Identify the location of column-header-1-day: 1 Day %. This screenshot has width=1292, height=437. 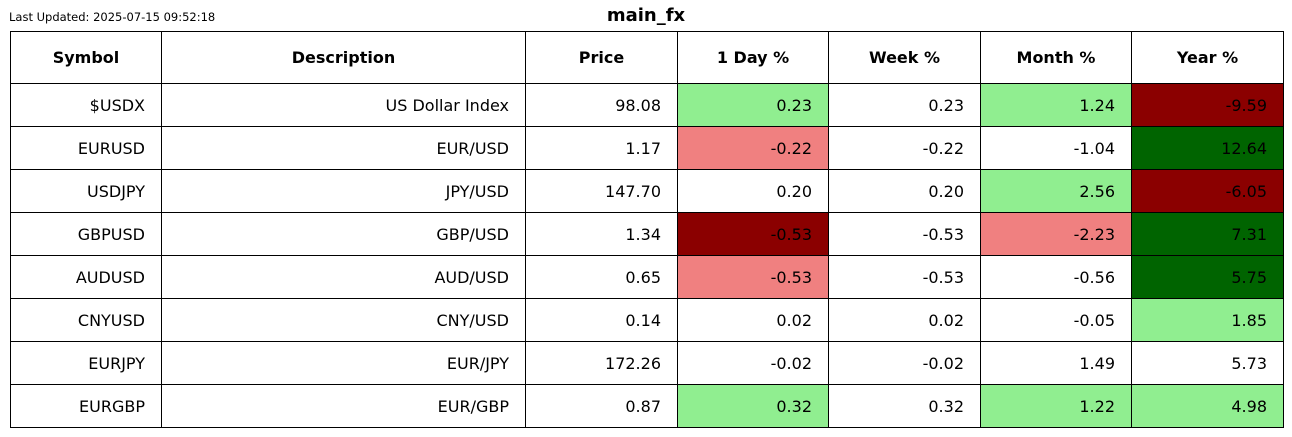
(753, 57).